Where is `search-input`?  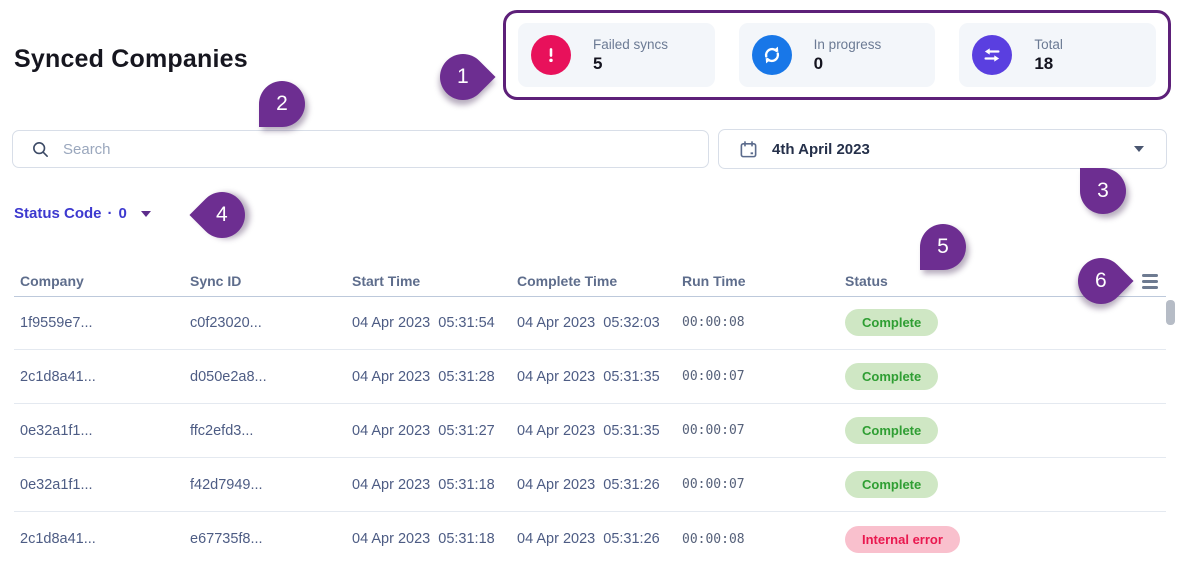 search-input is located at coordinates (385, 149).